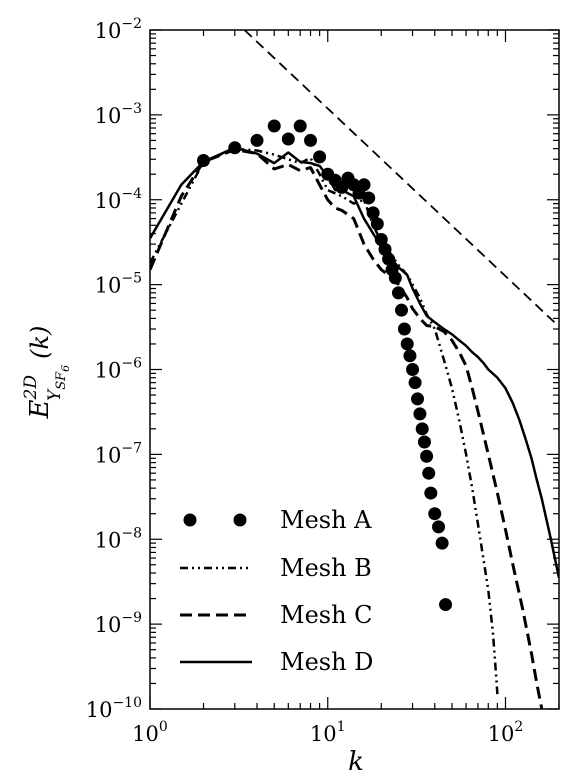 The image size is (564, 778). What do you see at coordinates (118, 369) in the screenshot?
I see `y-tick-label: 10⁻⁶` at bounding box center [118, 369].